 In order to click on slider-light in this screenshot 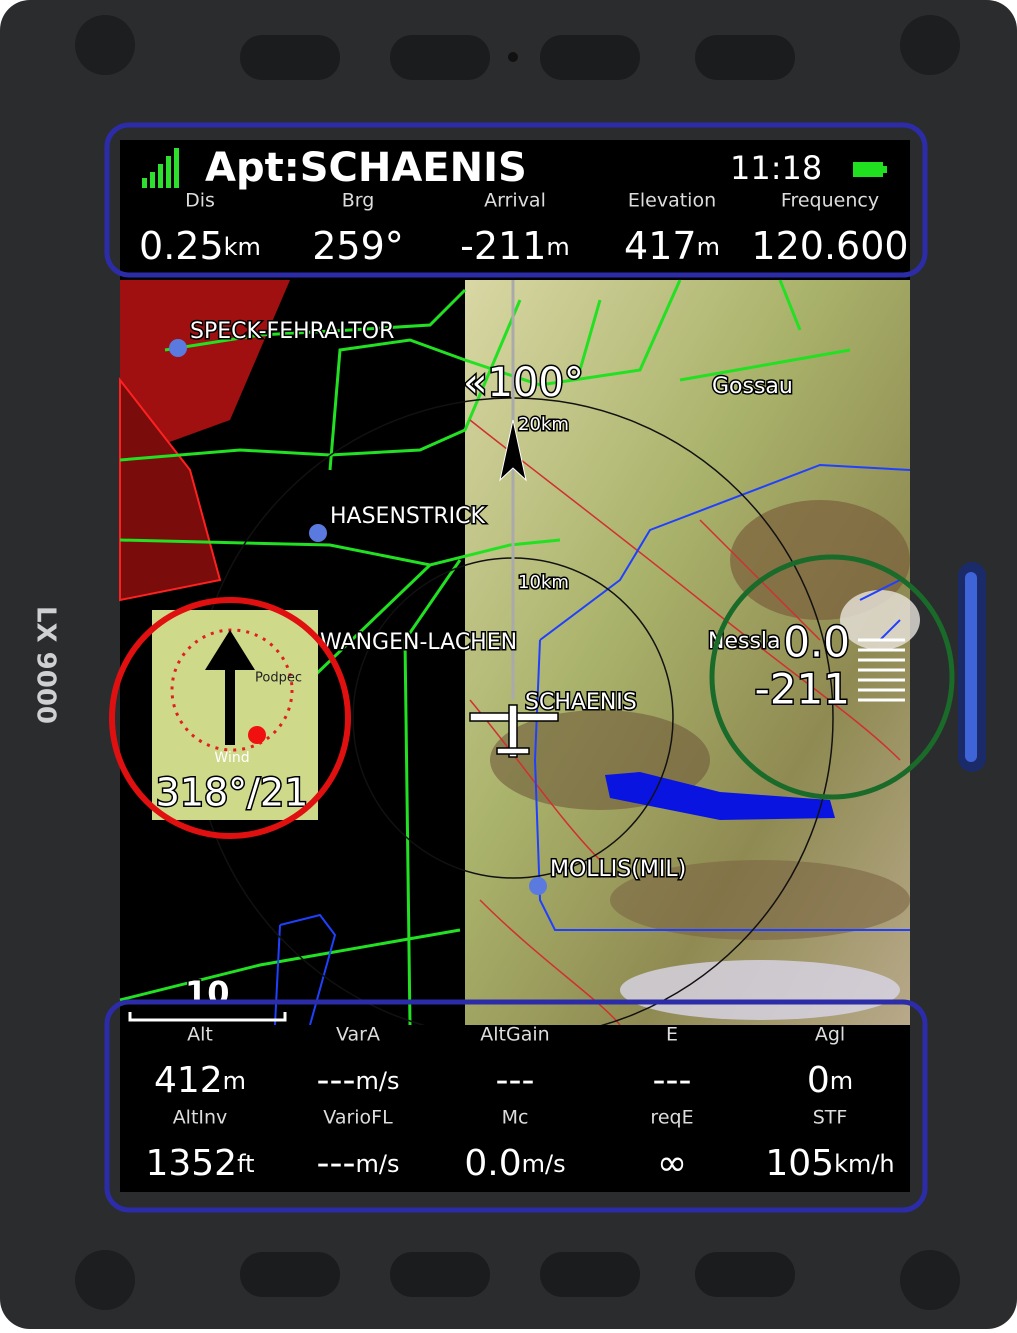, I will do `click(971, 667)`.